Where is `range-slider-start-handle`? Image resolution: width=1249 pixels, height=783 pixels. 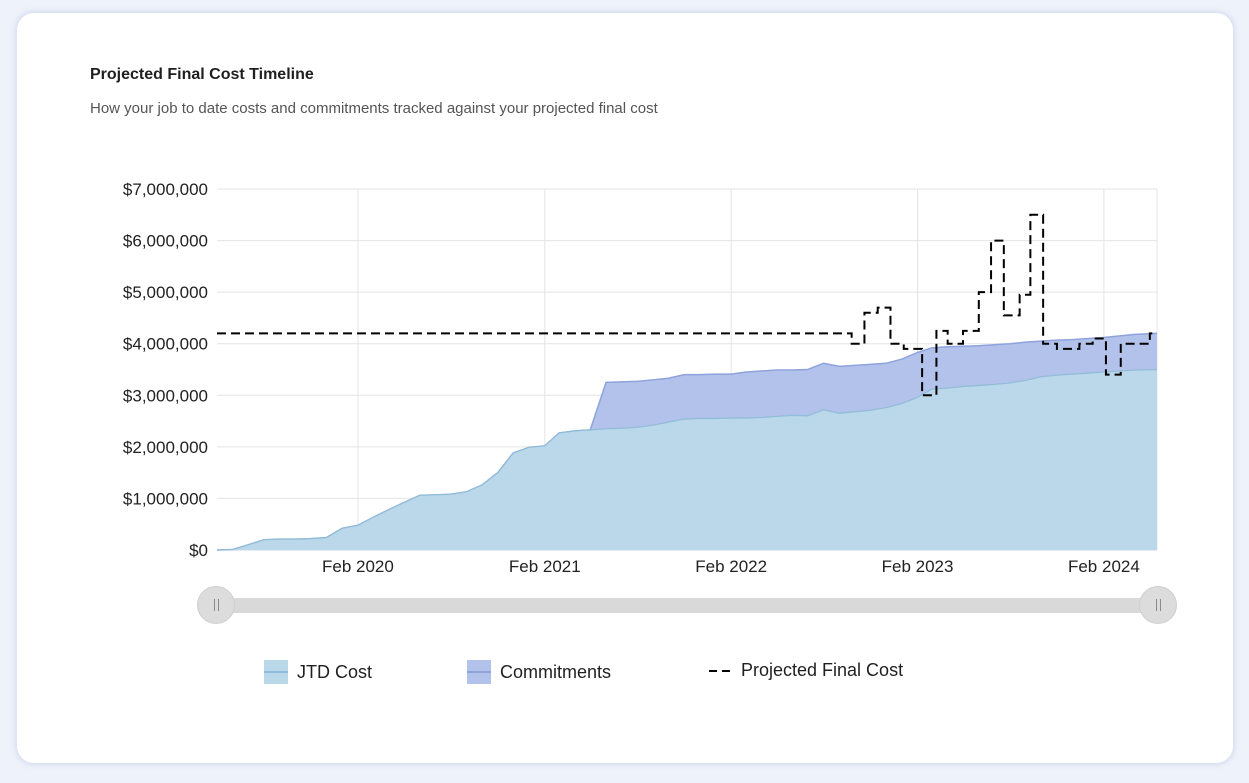
range-slider-start-handle is located at coordinates (216, 605).